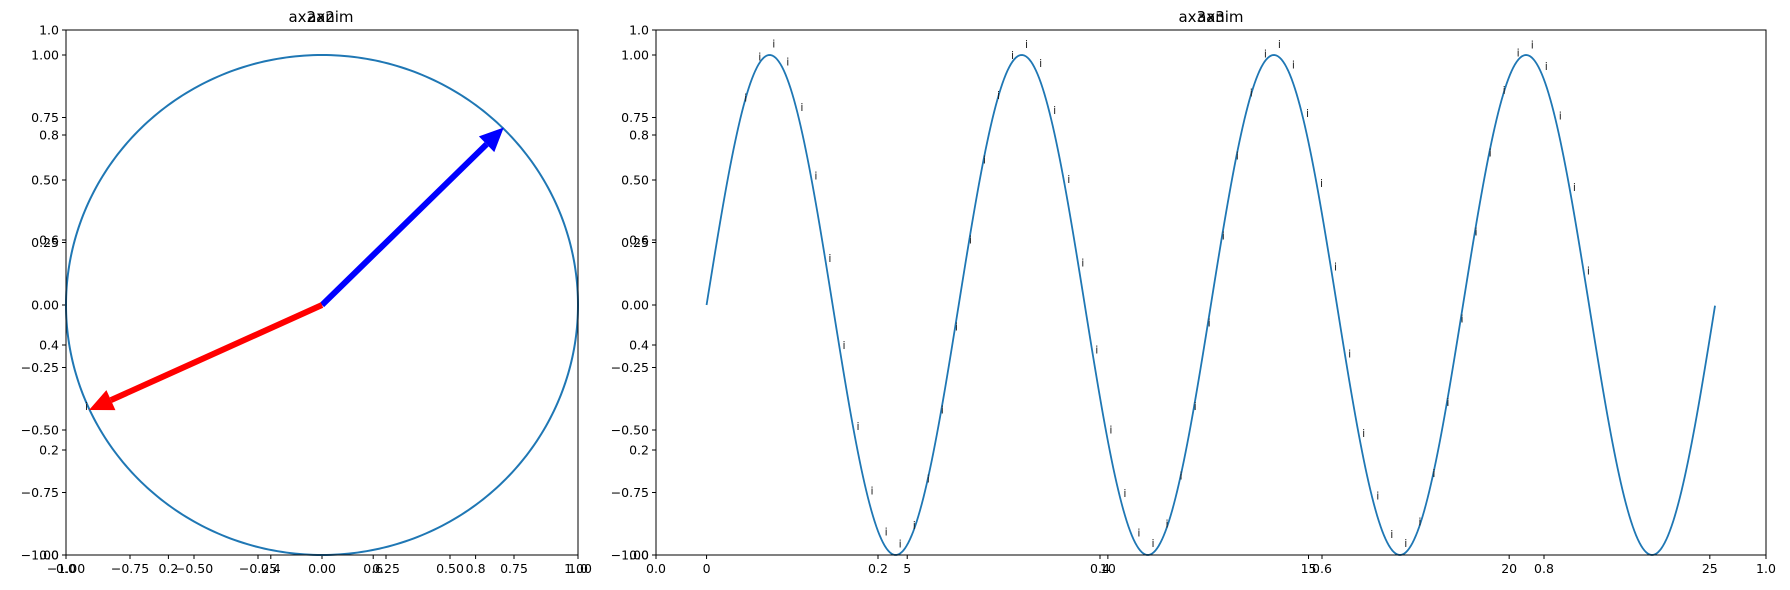 The width and height of the screenshot is (1790, 590). Describe the element at coordinates (49, 240) in the screenshot. I see `overlay-y-tick-label: 0.6` at that location.